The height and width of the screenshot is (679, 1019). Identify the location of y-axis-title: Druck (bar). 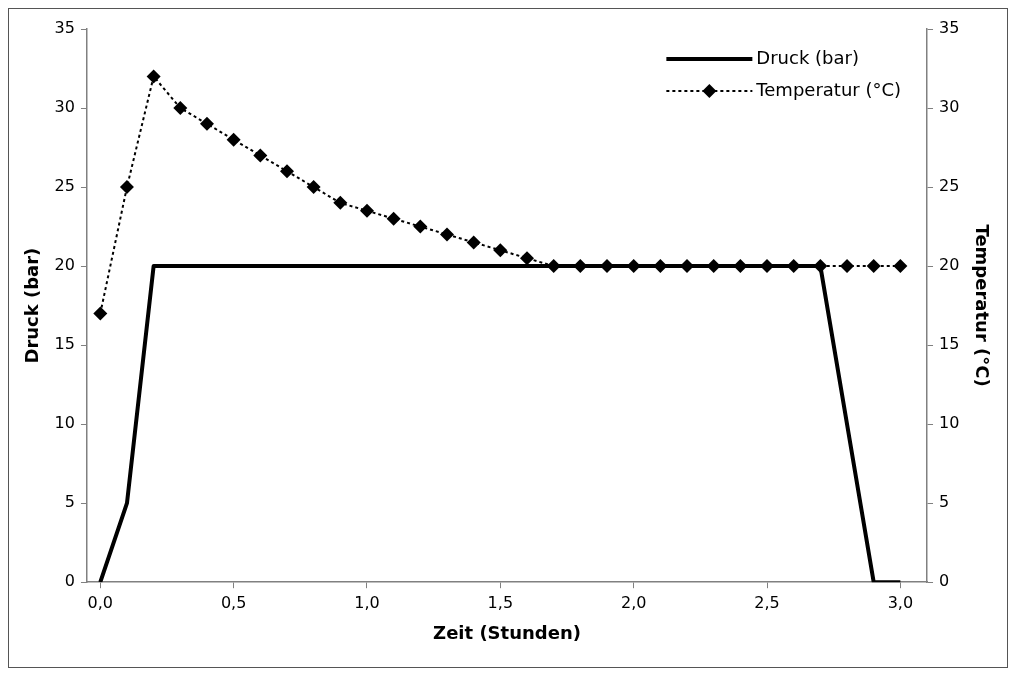
(32, 305).